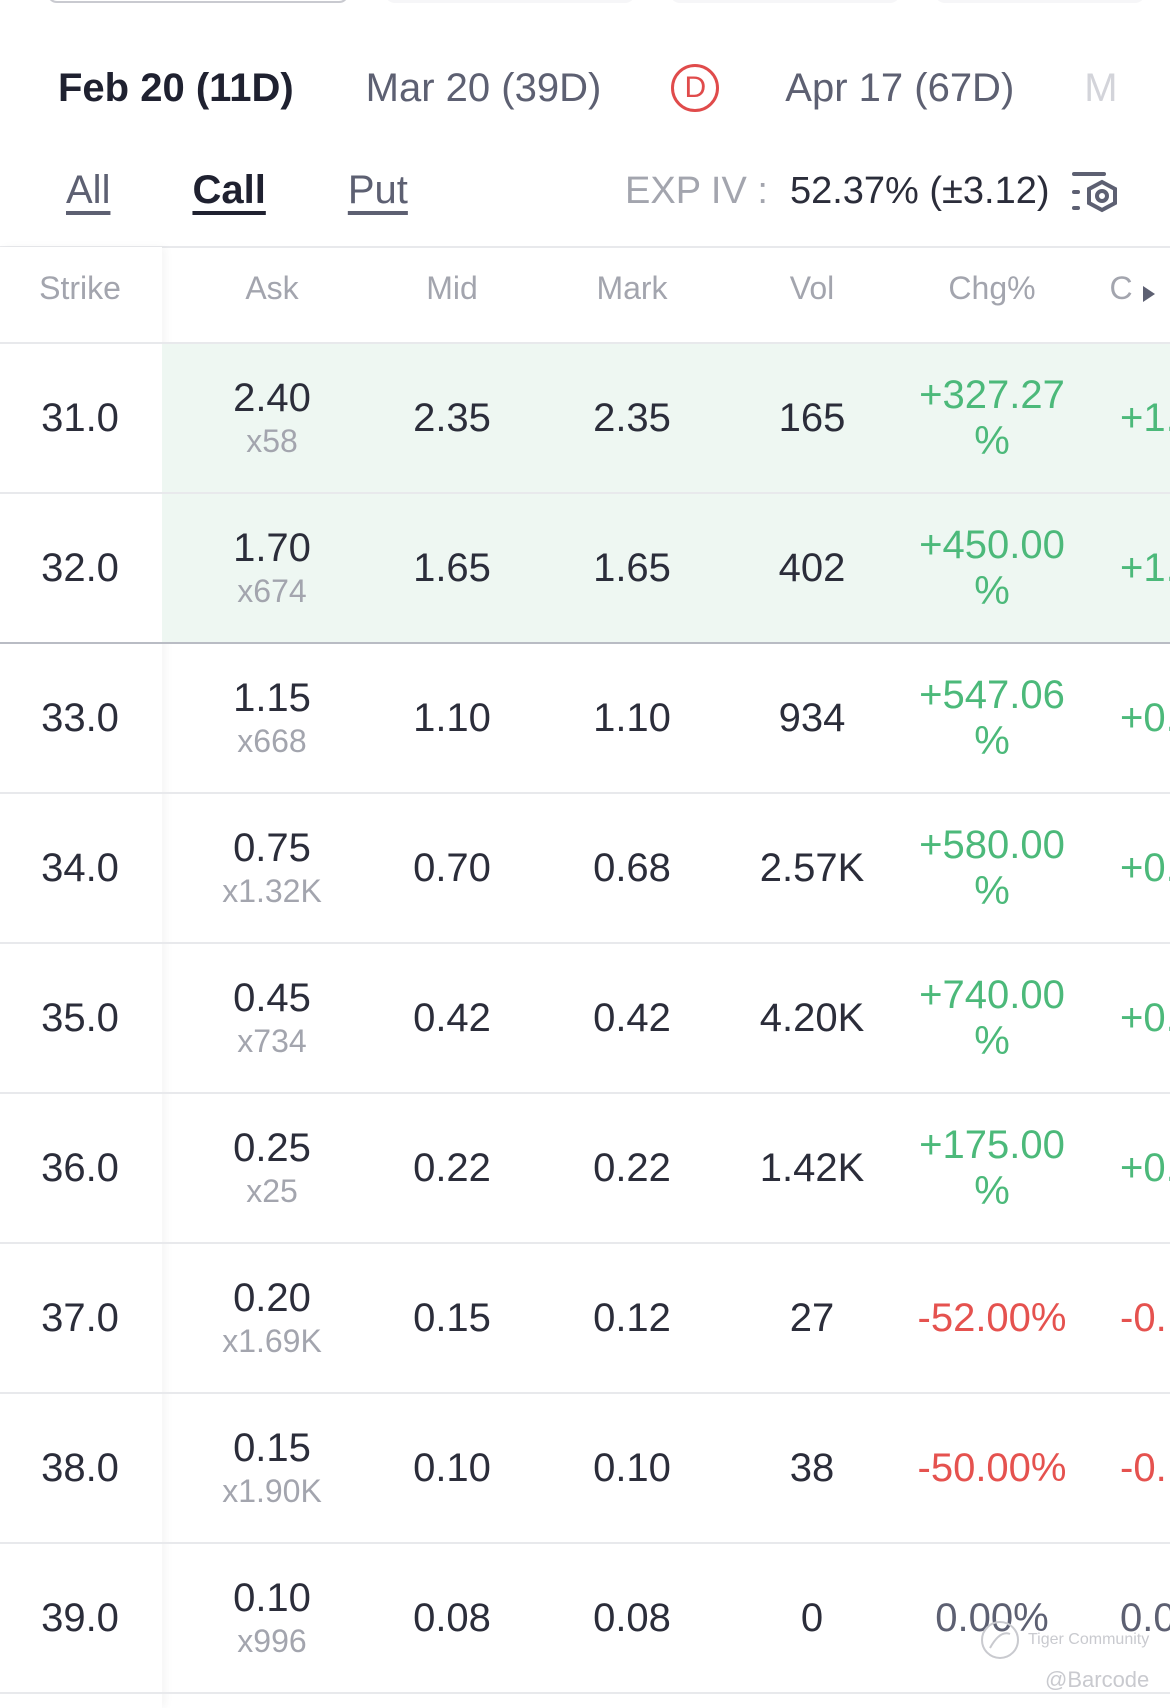  What do you see at coordinates (812, 288) in the screenshot?
I see `header-vol: Vol` at bounding box center [812, 288].